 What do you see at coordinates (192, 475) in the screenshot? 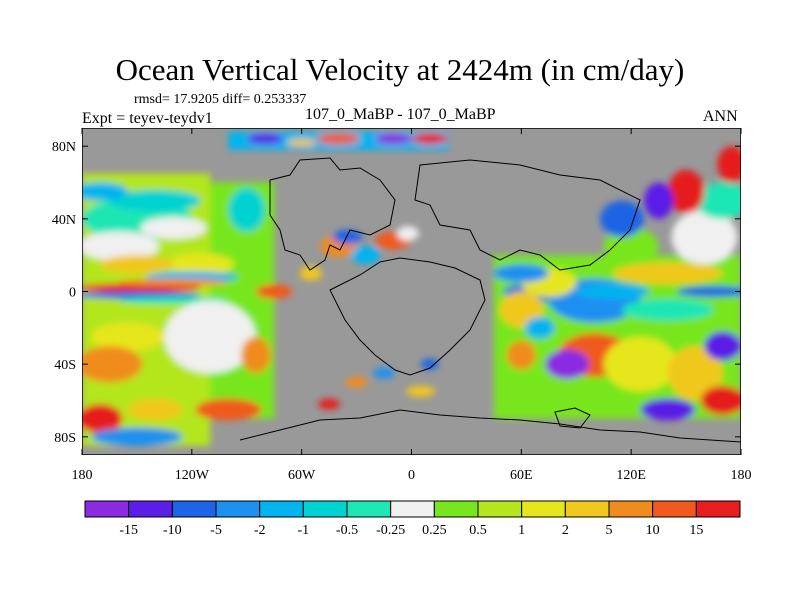
I see `x-tick-label: 120W` at bounding box center [192, 475].